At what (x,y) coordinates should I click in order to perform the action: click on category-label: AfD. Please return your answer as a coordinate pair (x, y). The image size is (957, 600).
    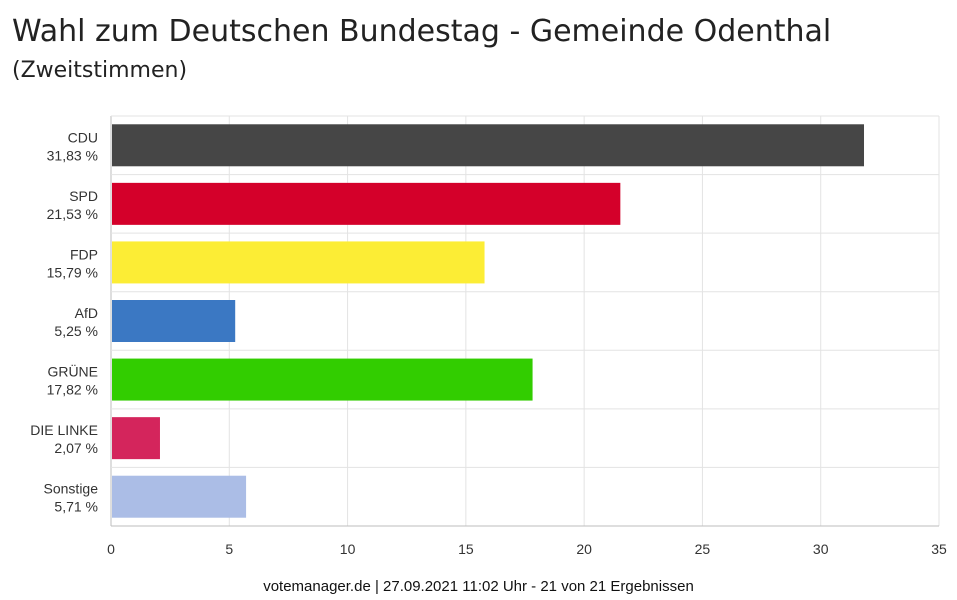
    Looking at the image, I should click on (86, 313).